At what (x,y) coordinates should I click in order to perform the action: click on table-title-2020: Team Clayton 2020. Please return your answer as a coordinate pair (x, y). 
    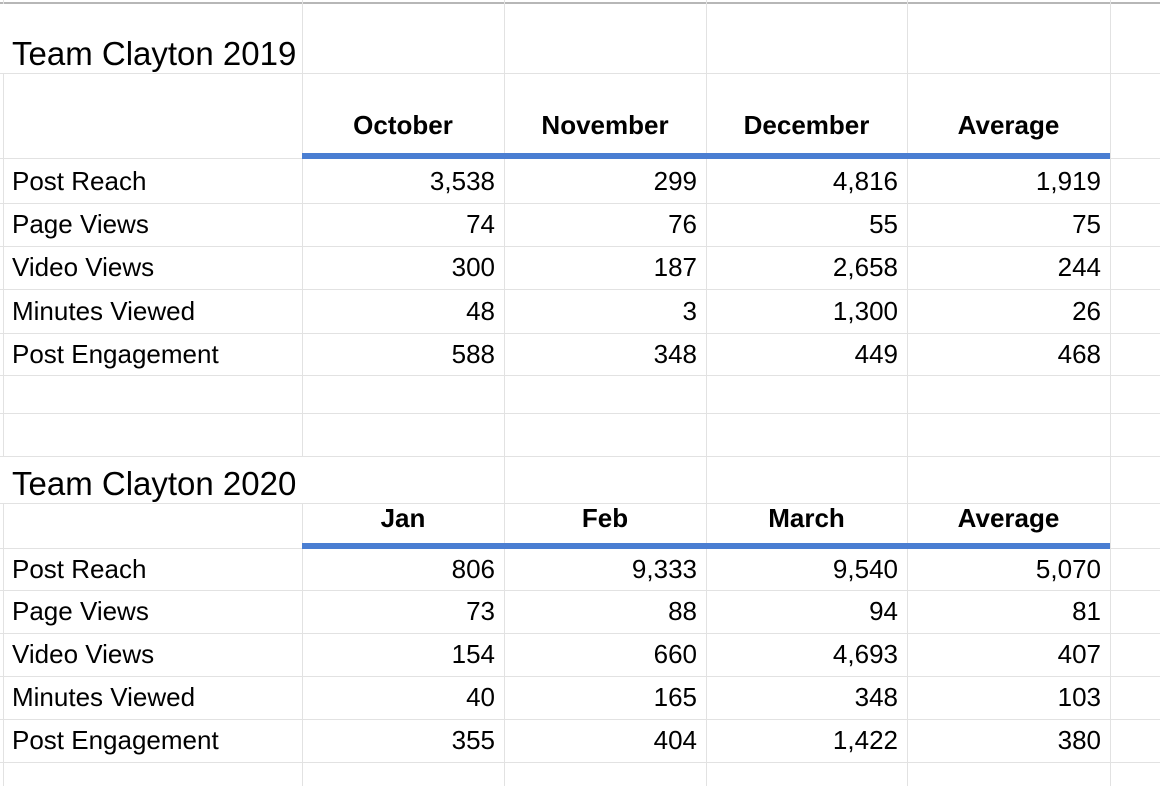
    Looking at the image, I should click on (154, 483).